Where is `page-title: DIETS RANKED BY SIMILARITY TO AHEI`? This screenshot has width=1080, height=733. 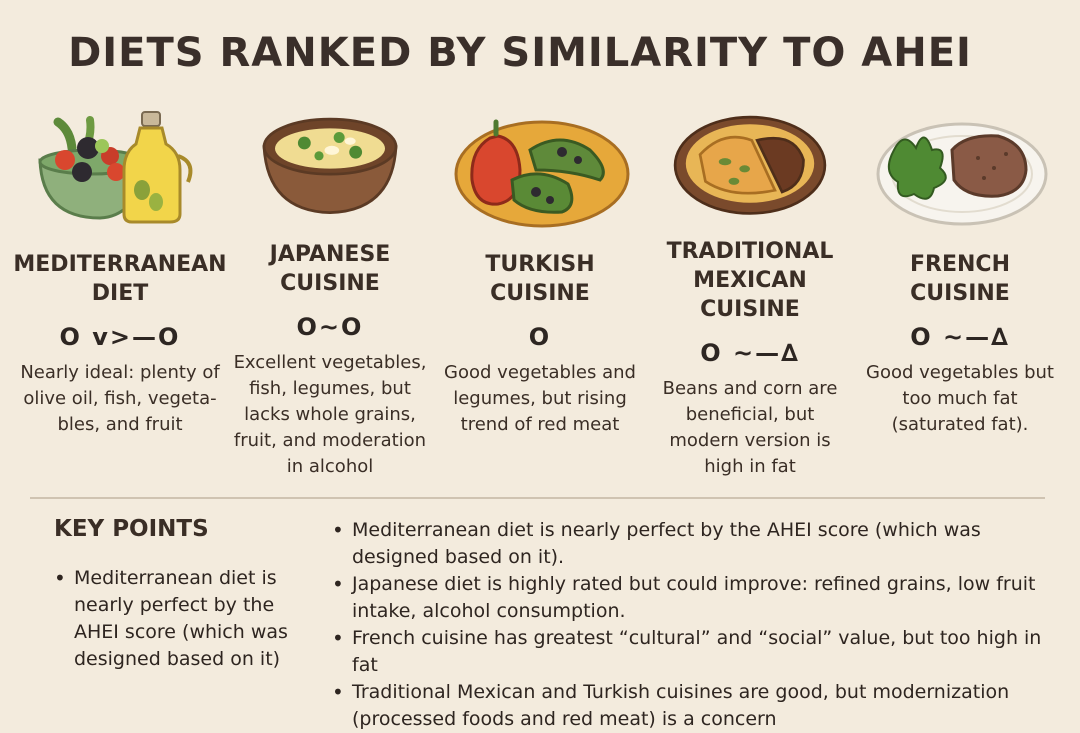 page-title: DIETS RANKED BY SIMILARITY TO AHEI is located at coordinates (520, 53).